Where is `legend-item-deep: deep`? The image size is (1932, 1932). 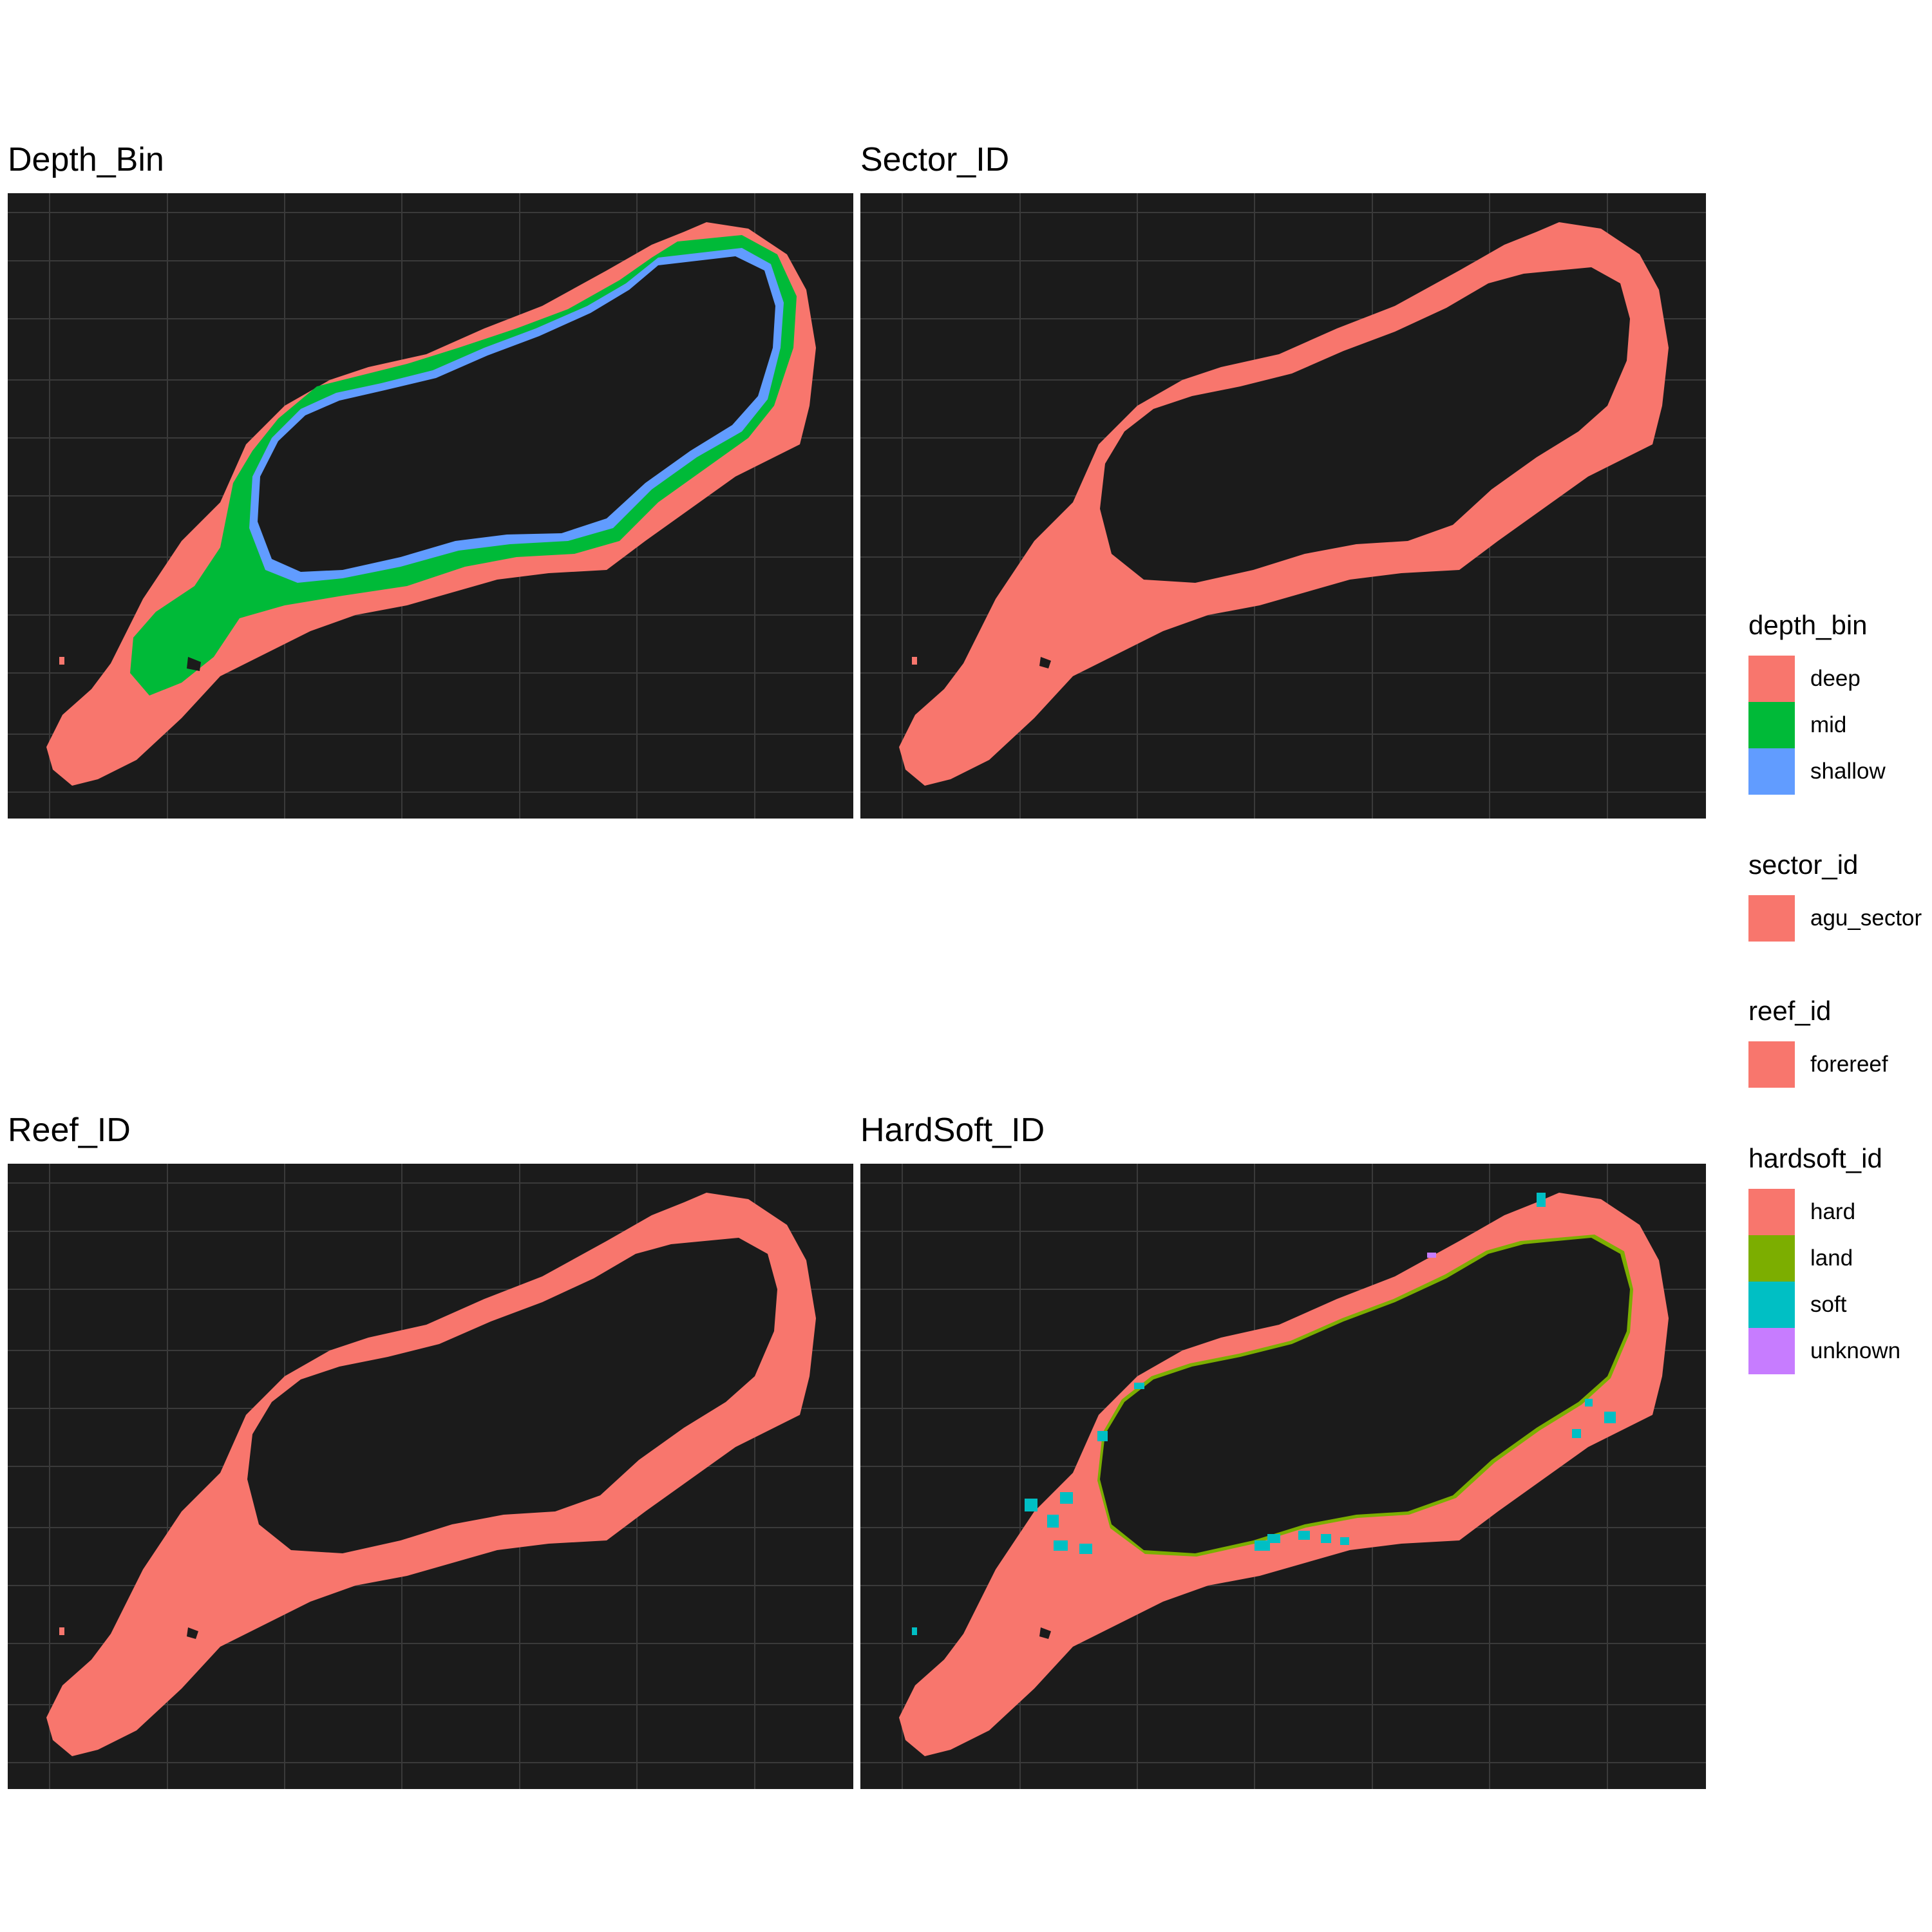 legend-item-deep: deep is located at coordinates (1817, 679).